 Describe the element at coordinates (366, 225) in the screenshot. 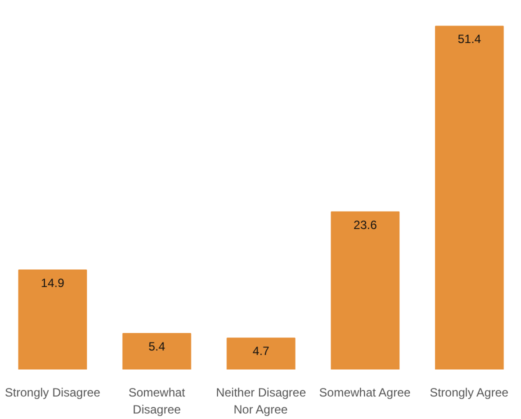

I see `data-label: 23.6` at that location.